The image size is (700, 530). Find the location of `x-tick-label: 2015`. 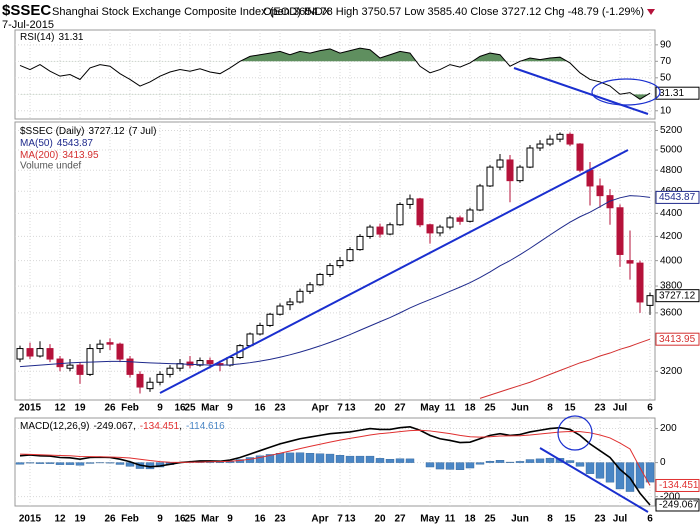

x-tick-label: 2015 is located at coordinates (30, 408).